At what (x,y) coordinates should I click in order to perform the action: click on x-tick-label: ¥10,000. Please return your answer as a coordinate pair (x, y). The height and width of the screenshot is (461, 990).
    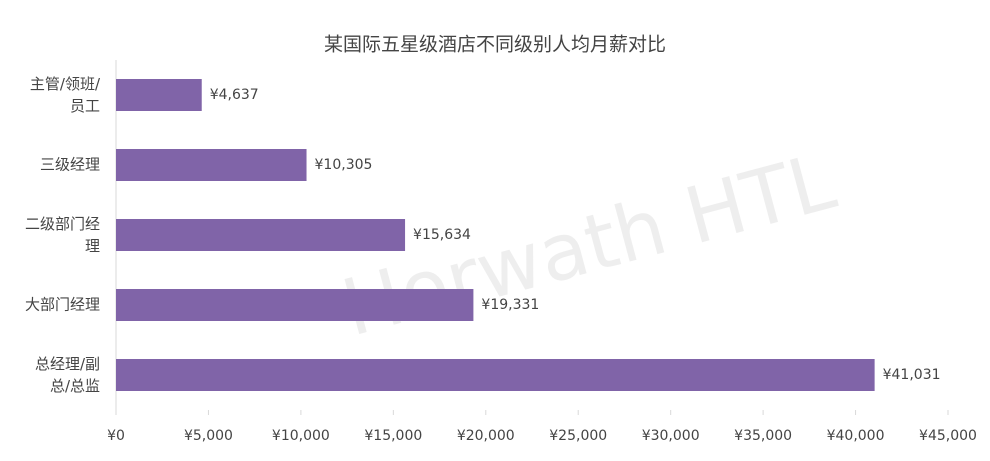
    Looking at the image, I should click on (301, 436).